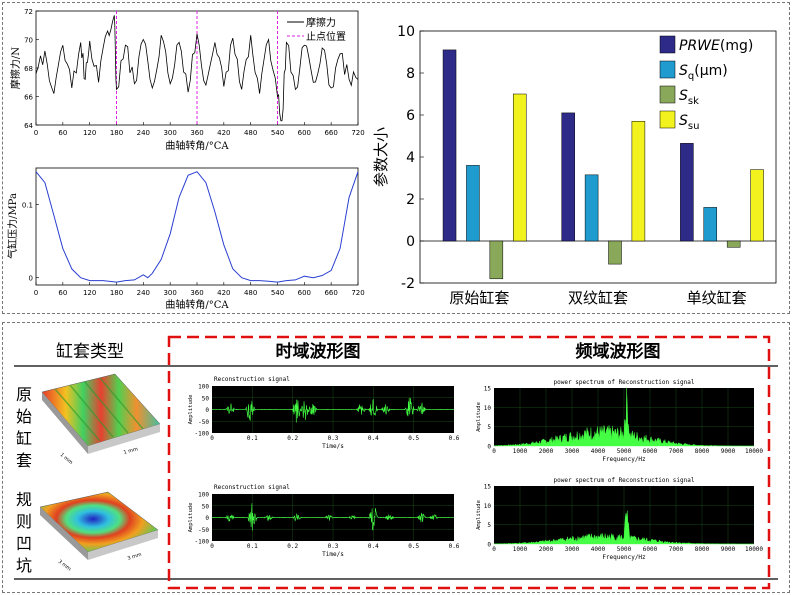 Image resolution: width=794 pixels, height=595 pixels. Describe the element at coordinates (728, 451) in the screenshot. I see `freq-xtick-label: 9000` at that location.